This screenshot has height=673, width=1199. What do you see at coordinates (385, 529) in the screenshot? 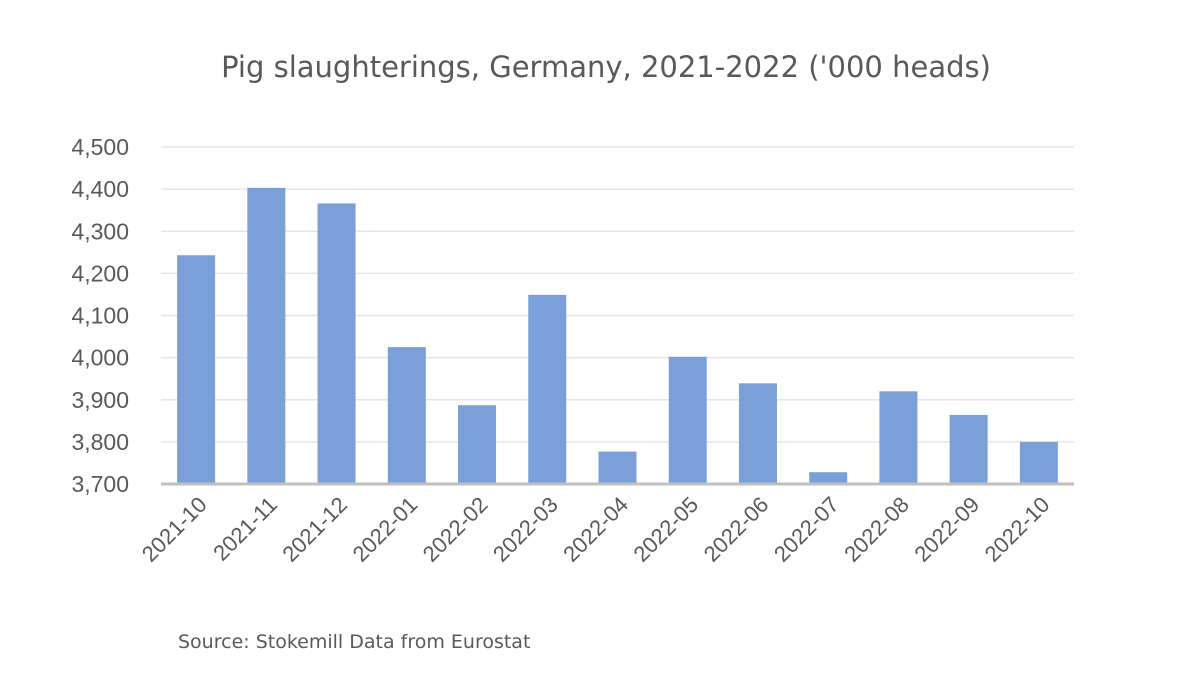
I see `x-tick-label: 2022-01` at bounding box center [385, 529].